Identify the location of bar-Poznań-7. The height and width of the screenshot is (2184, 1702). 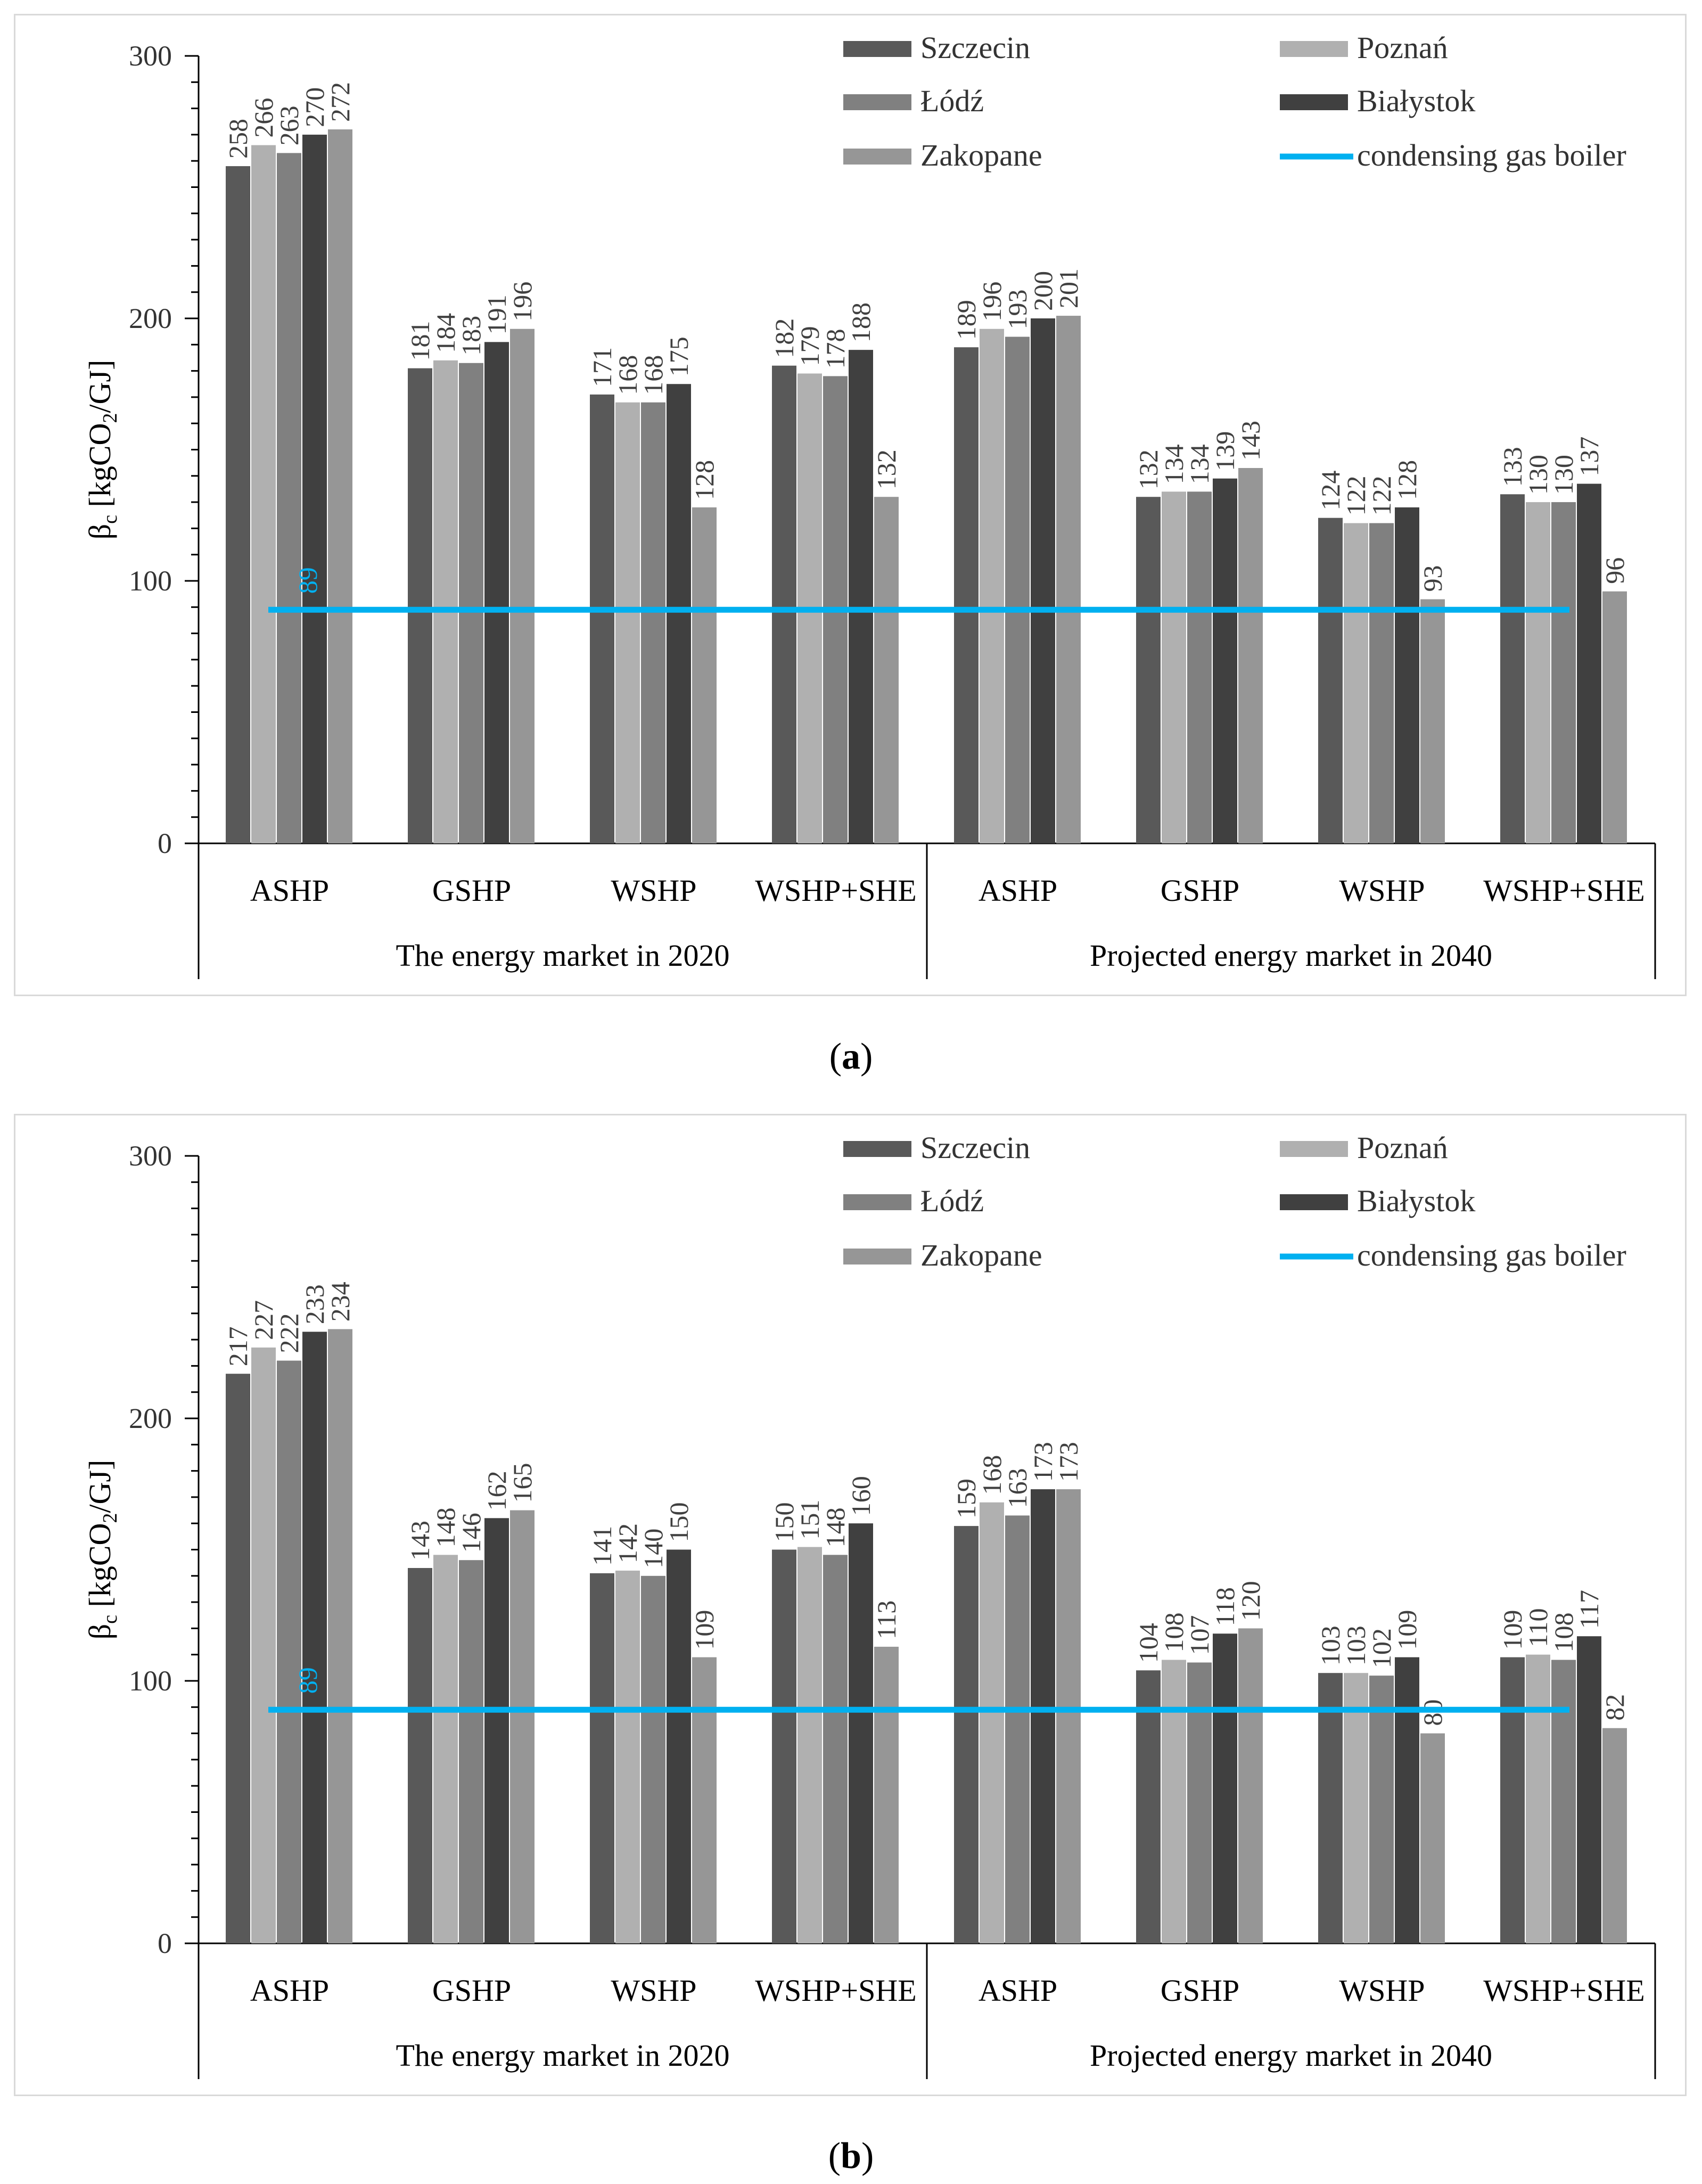
(1538, 1798).